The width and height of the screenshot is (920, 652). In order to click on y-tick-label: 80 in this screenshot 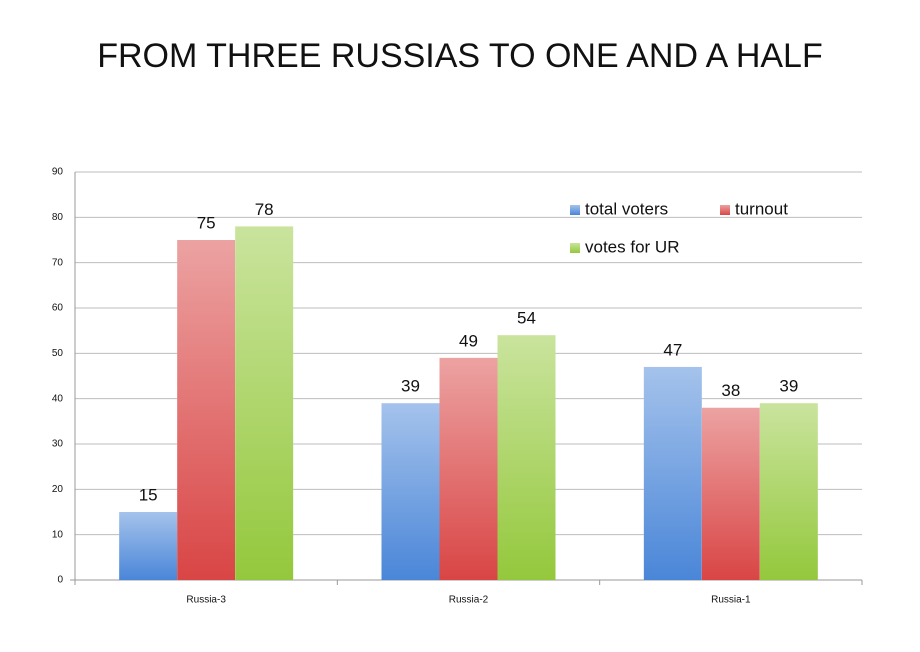, I will do `click(58, 217)`.